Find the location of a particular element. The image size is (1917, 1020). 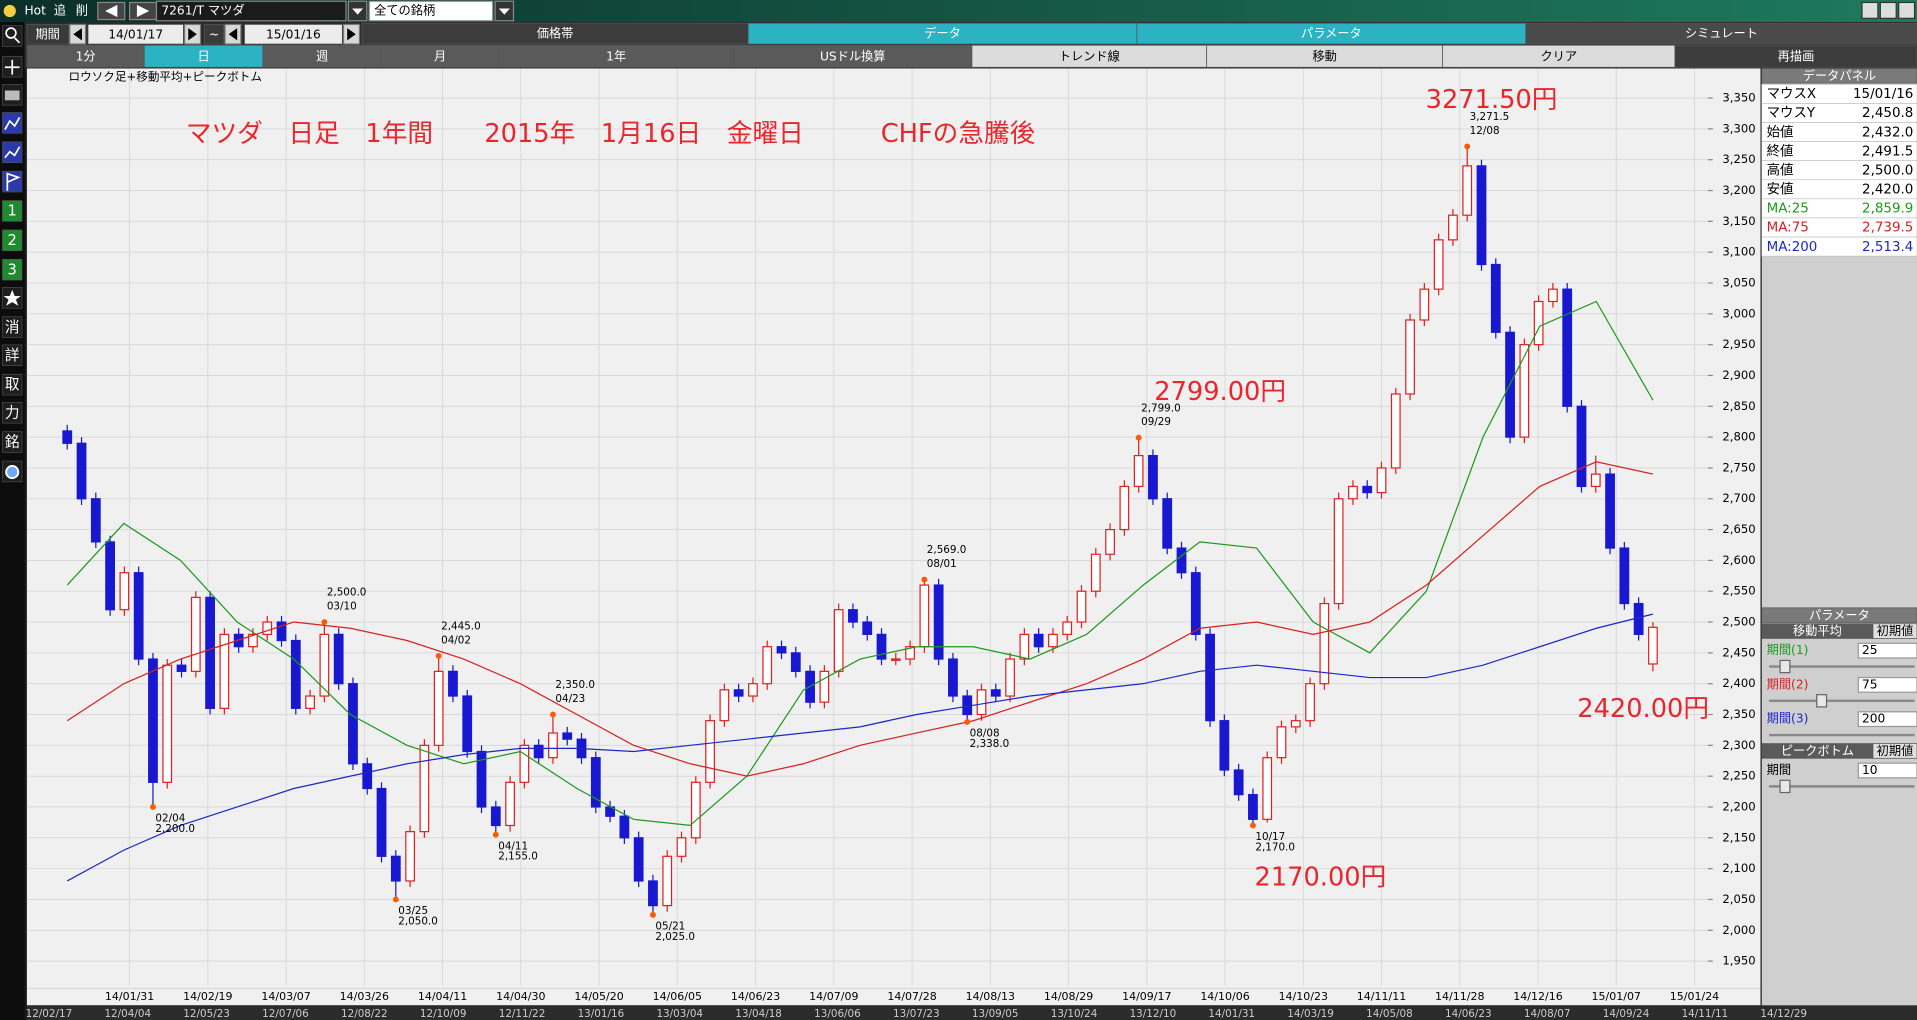

universe-input is located at coordinates (431, 11).